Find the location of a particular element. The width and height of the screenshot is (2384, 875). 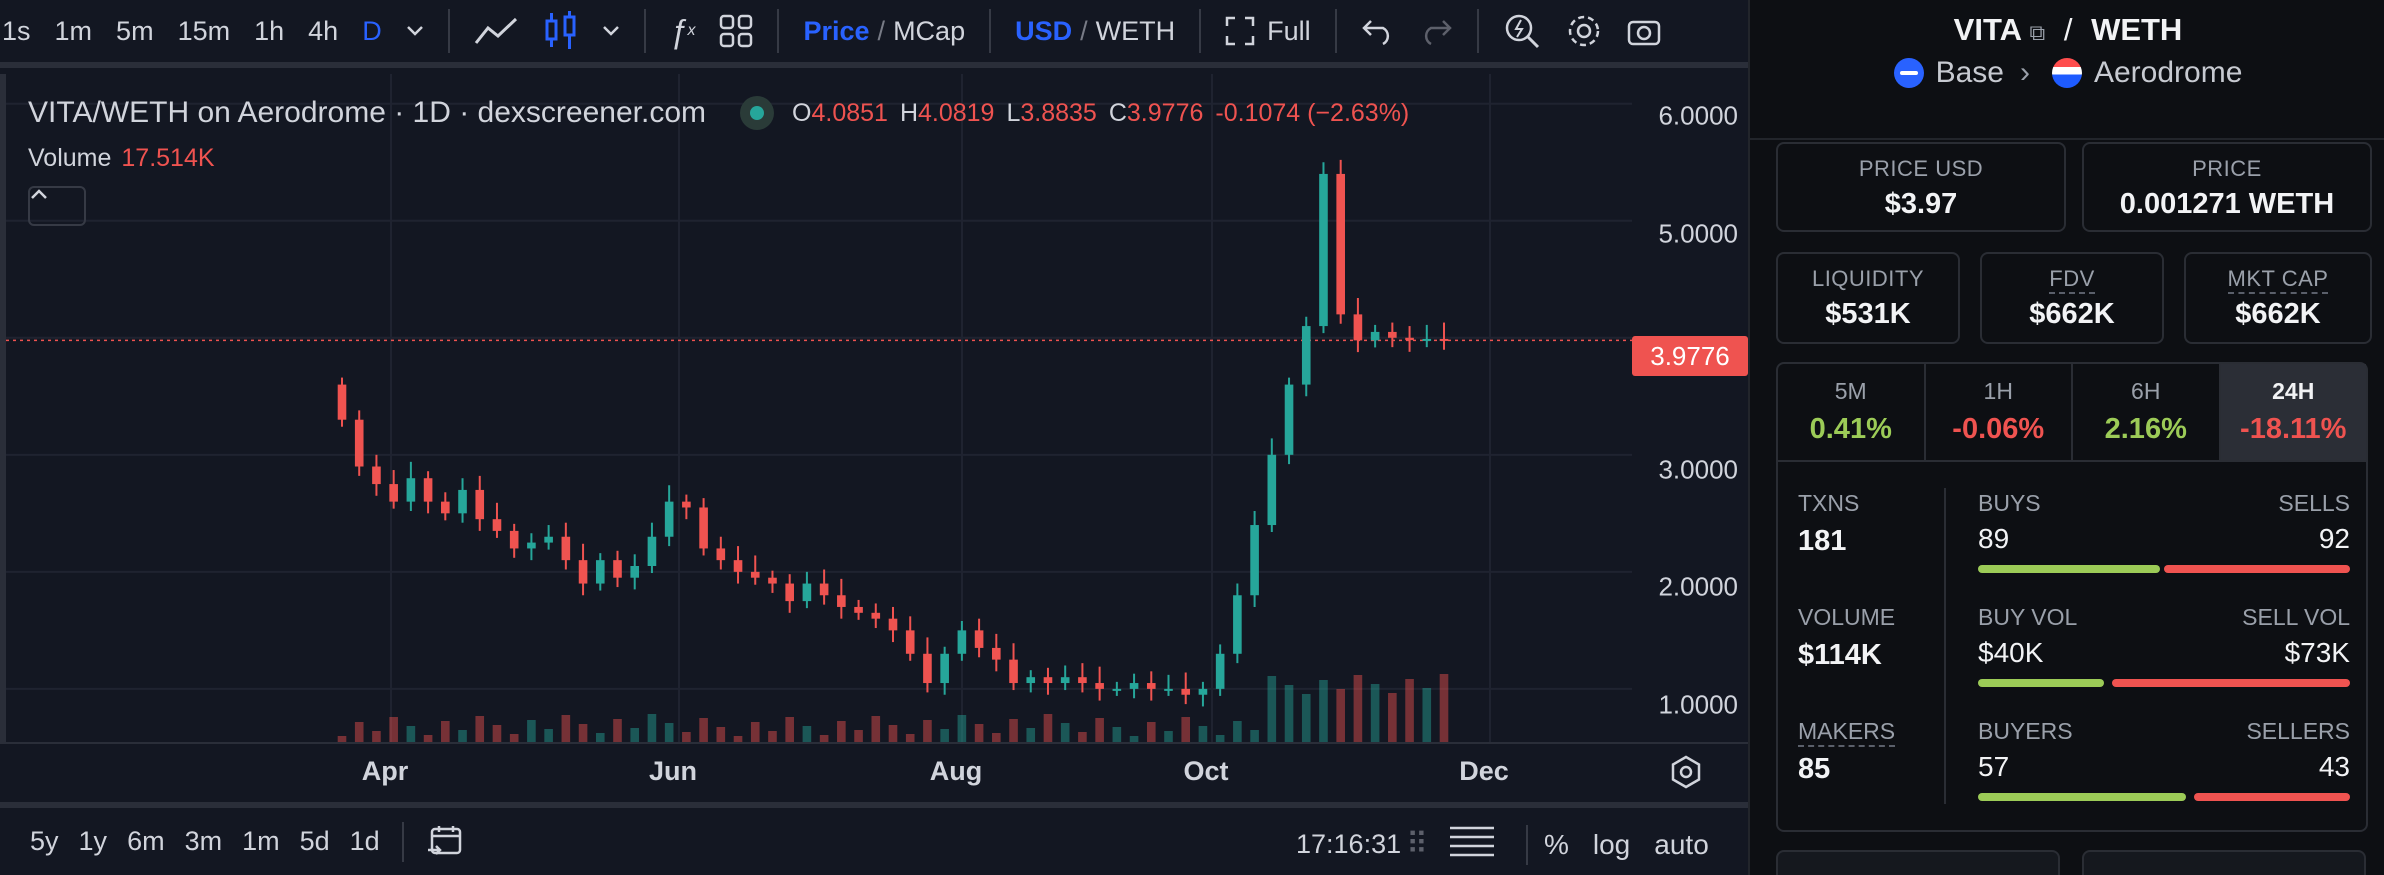

tab-24h: 24H -18.11% is located at coordinates (2293, 412).